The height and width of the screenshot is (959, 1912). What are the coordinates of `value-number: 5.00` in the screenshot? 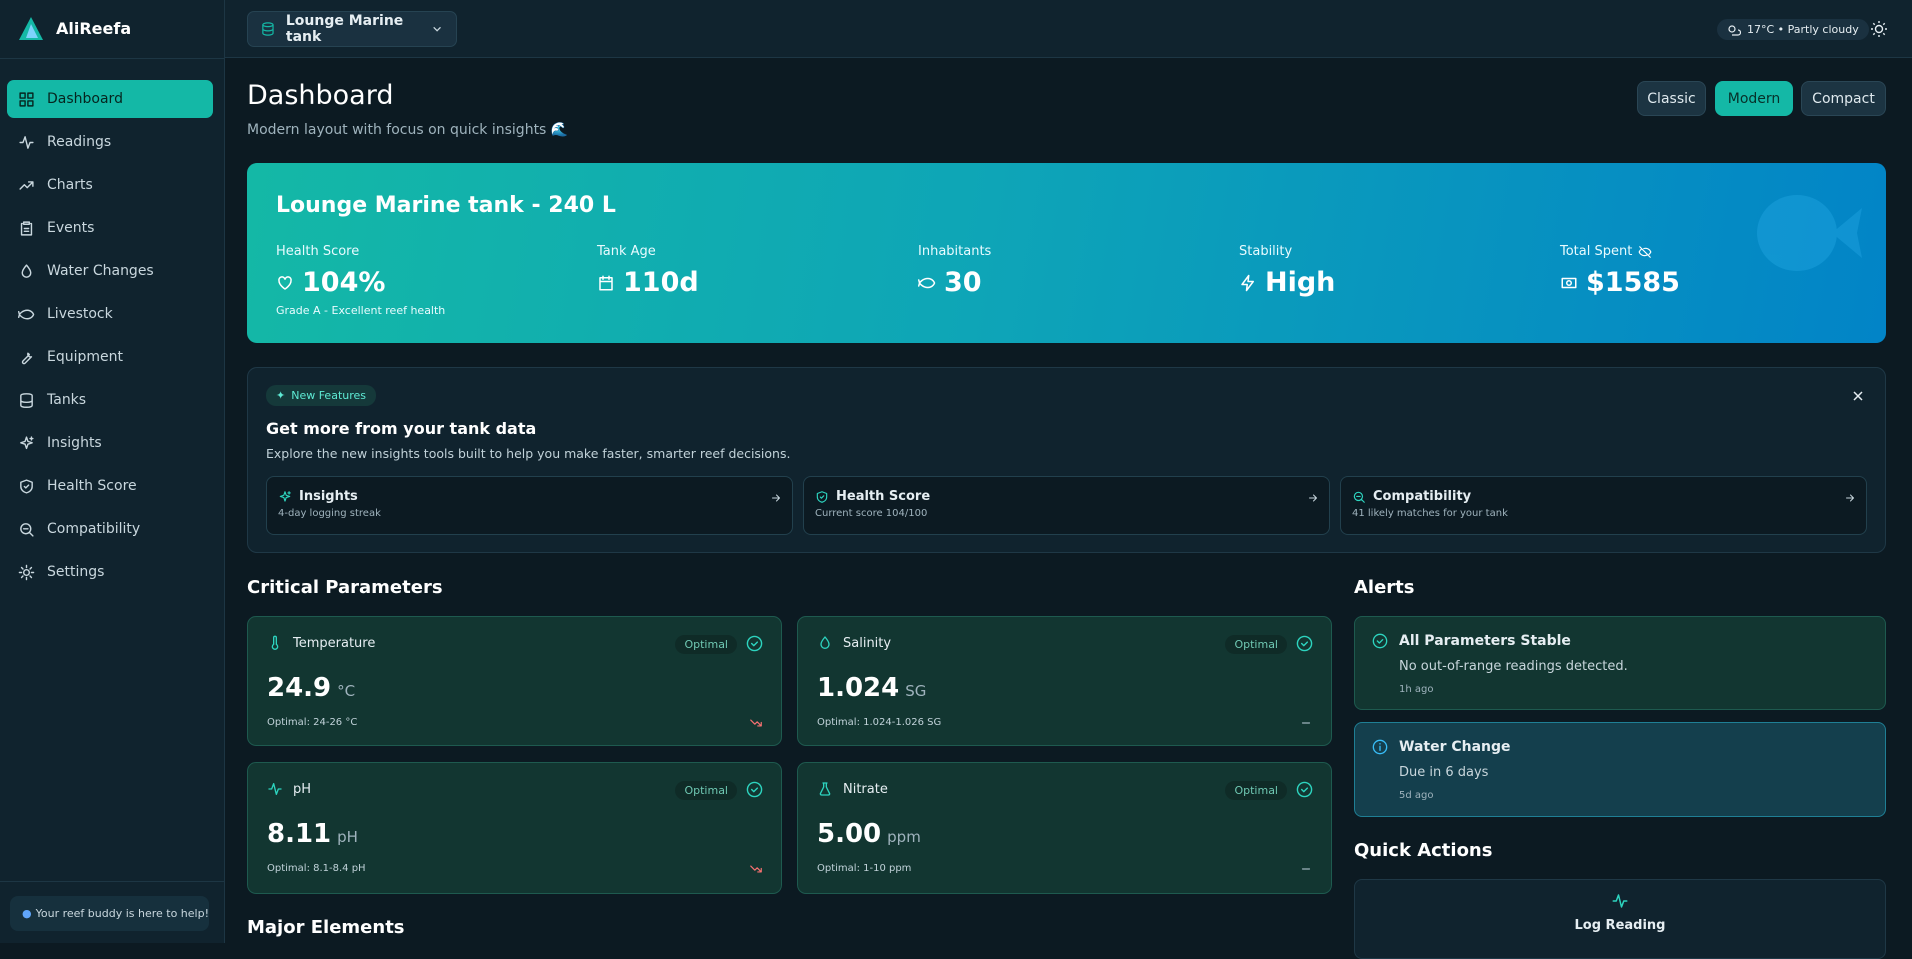 It's located at (849, 834).